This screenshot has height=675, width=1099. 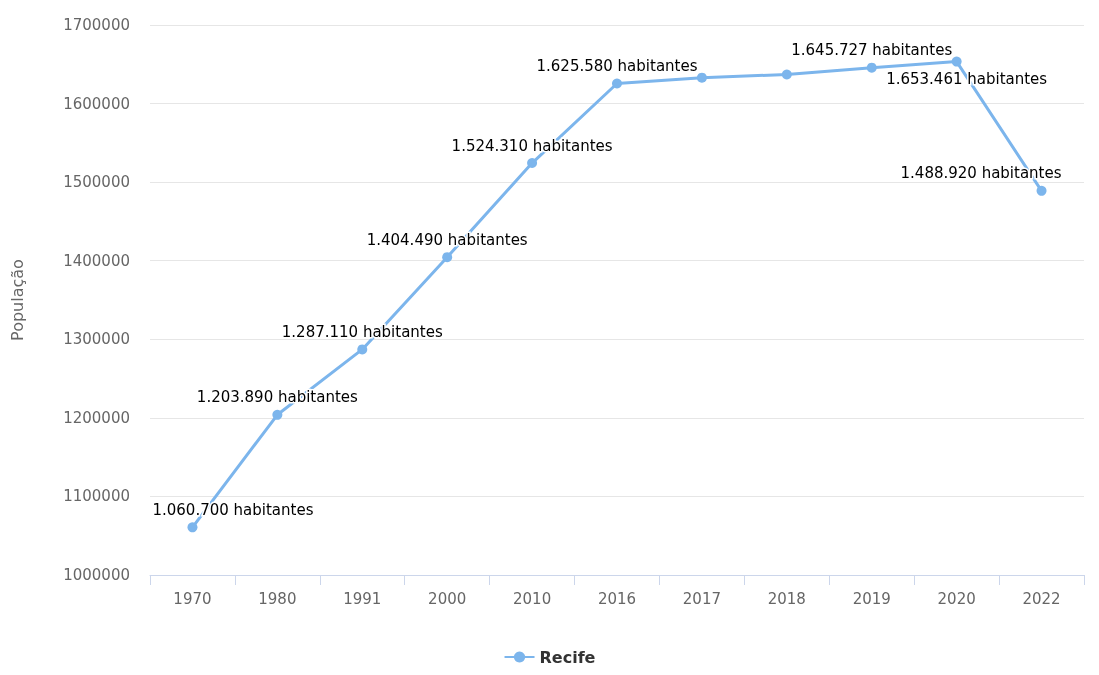 What do you see at coordinates (617, 65) in the screenshot?
I see `data-label: 1.625.580 habitantes` at bounding box center [617, 65].